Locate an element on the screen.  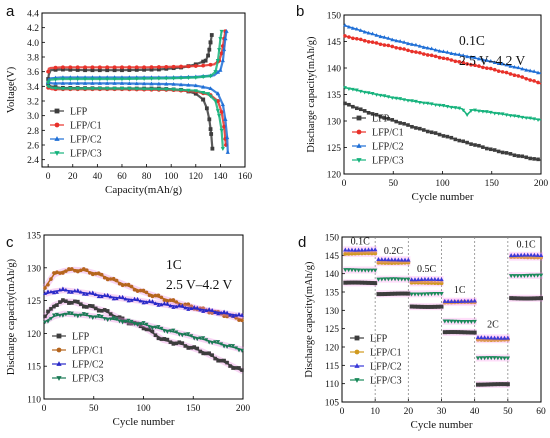
x-tick-label: 200 is located at coordinates (243, 409).